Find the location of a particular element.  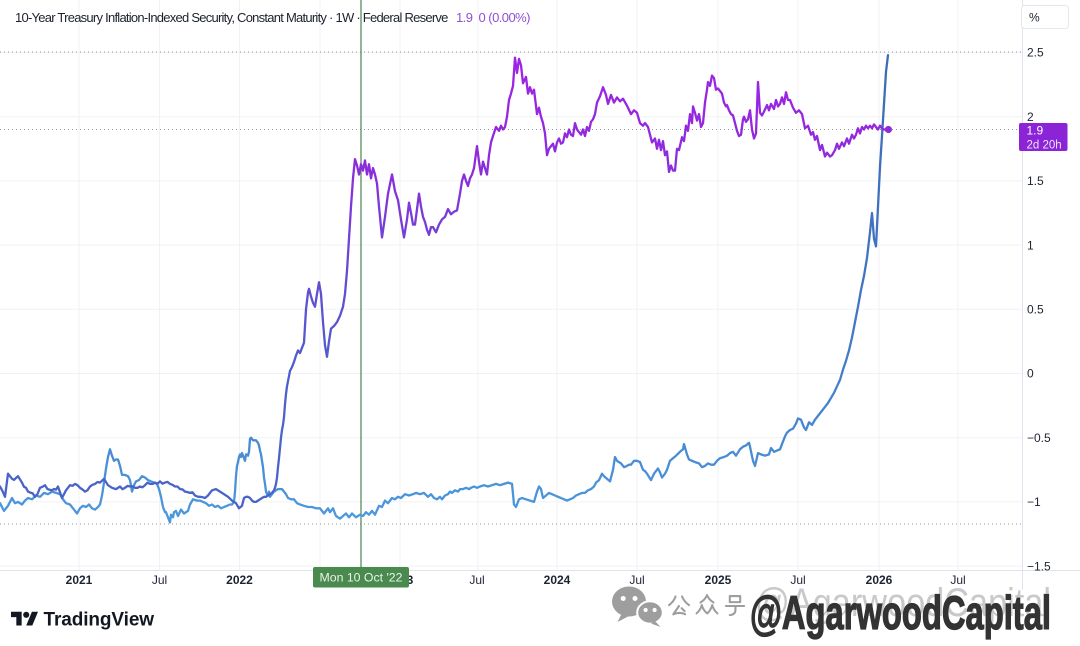

svg-text: 1.5 is located at coordinates (1035, 181).